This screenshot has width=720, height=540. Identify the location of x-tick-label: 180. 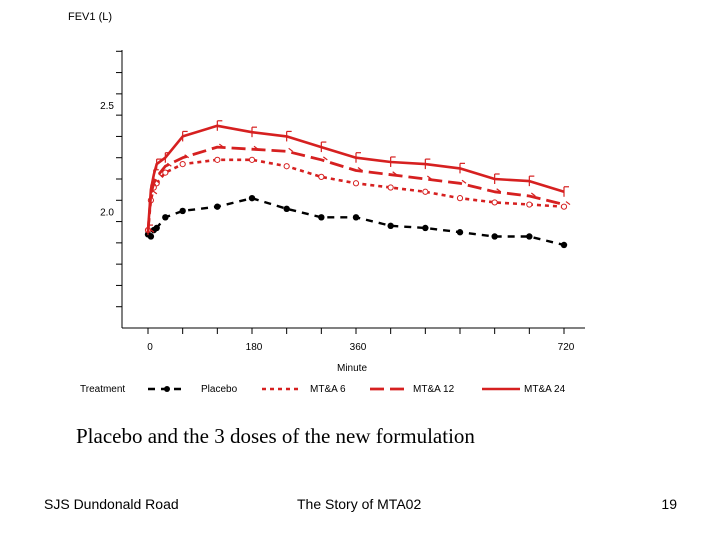
(254, 347).